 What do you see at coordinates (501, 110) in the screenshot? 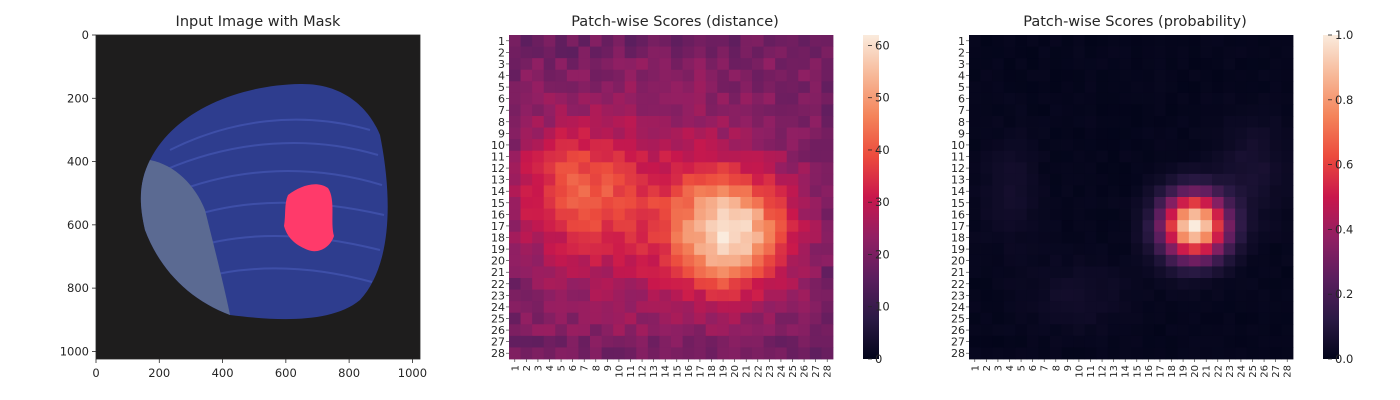
I see `row-tick-label: 7` at bounding box center [501, 110].